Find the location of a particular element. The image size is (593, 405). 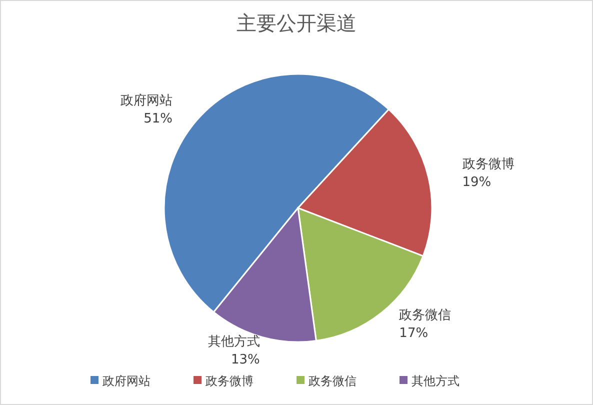

data-label: 13% is located at coordinates (245, 360).